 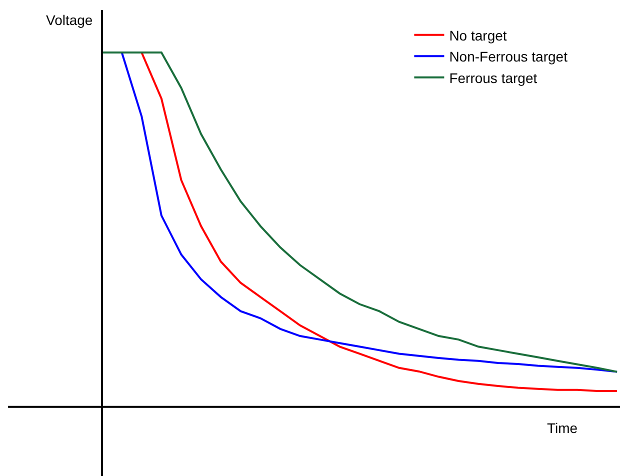 What do you see at coordinates (69, 20) in the screenshot?
I see `y-axis-title: Voltage` at bounding box center [69, 20].